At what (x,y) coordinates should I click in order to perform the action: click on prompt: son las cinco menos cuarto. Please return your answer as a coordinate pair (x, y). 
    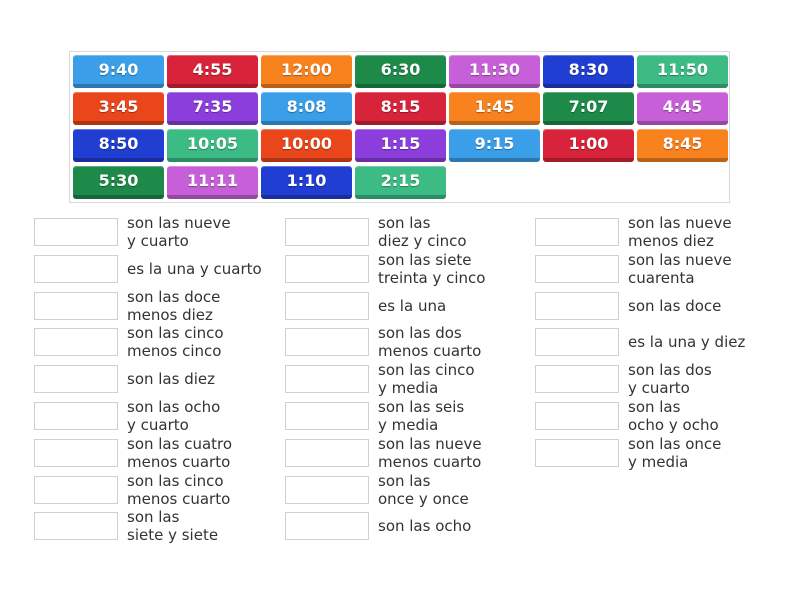
    Looking at the image, I should click on (178, 490).